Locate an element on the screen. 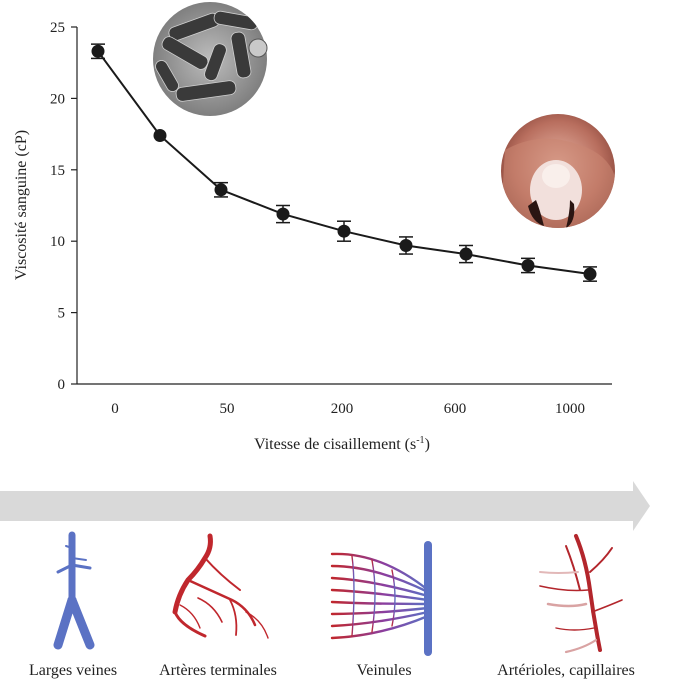  vessel-label-large-veins: Larges veines is located at coordinates (73, 670).